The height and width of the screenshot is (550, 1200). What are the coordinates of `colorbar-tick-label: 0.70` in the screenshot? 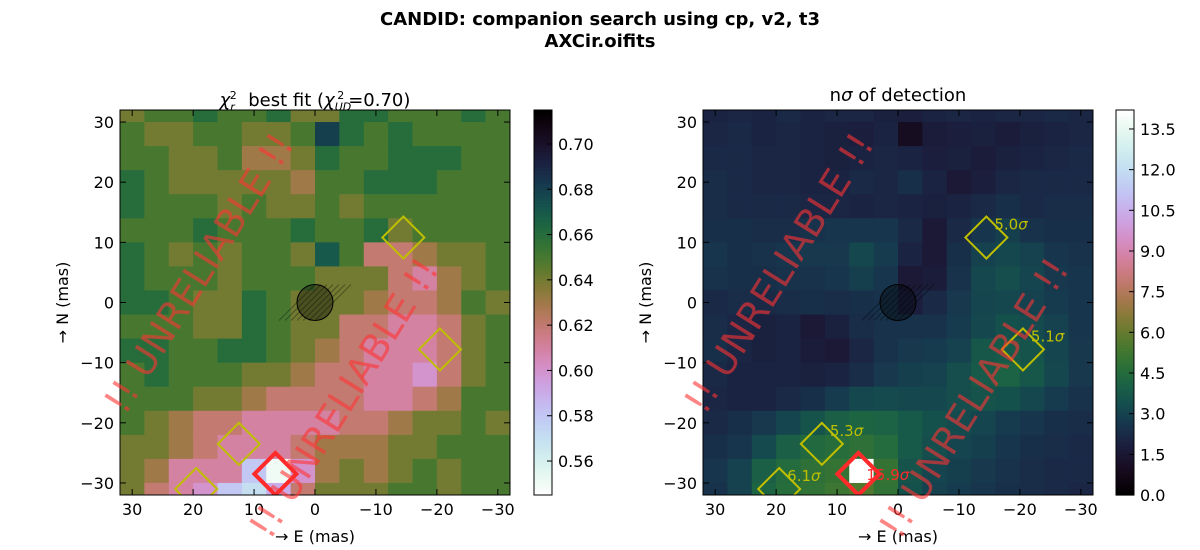 It's located at (576, 144).